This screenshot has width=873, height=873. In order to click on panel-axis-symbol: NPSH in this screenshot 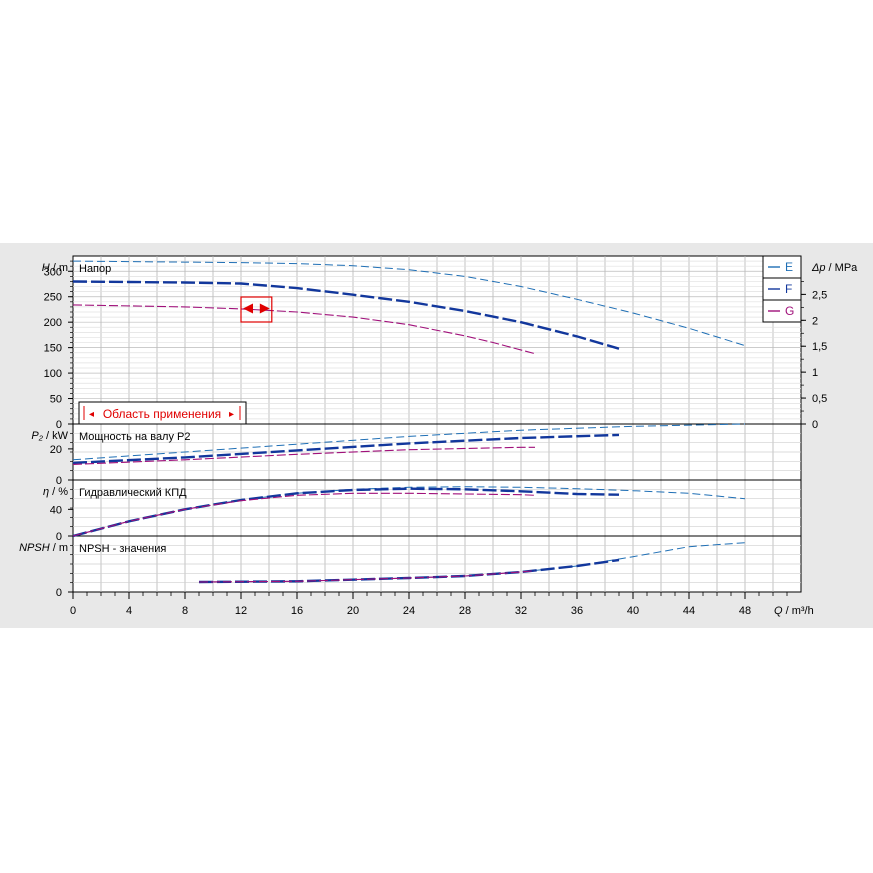, I will do `click(34, 548)`.